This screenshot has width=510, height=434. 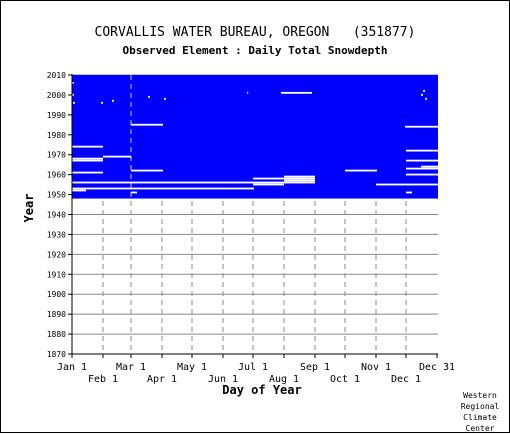 I want to click on credit-line: Regional, so click(x=480, y=406).